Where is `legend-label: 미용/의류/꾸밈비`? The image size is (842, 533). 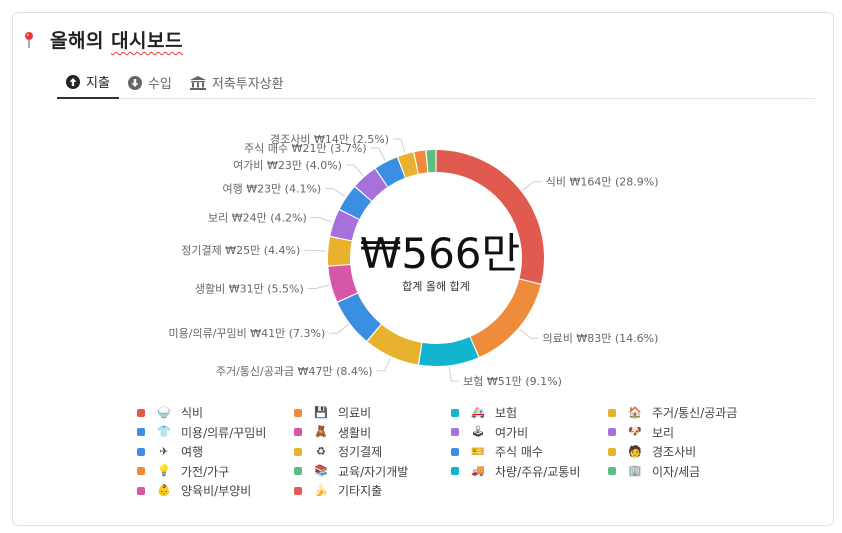
legend-label: 미용/의류/꾸밈비 is located at coordinates (224, 432).